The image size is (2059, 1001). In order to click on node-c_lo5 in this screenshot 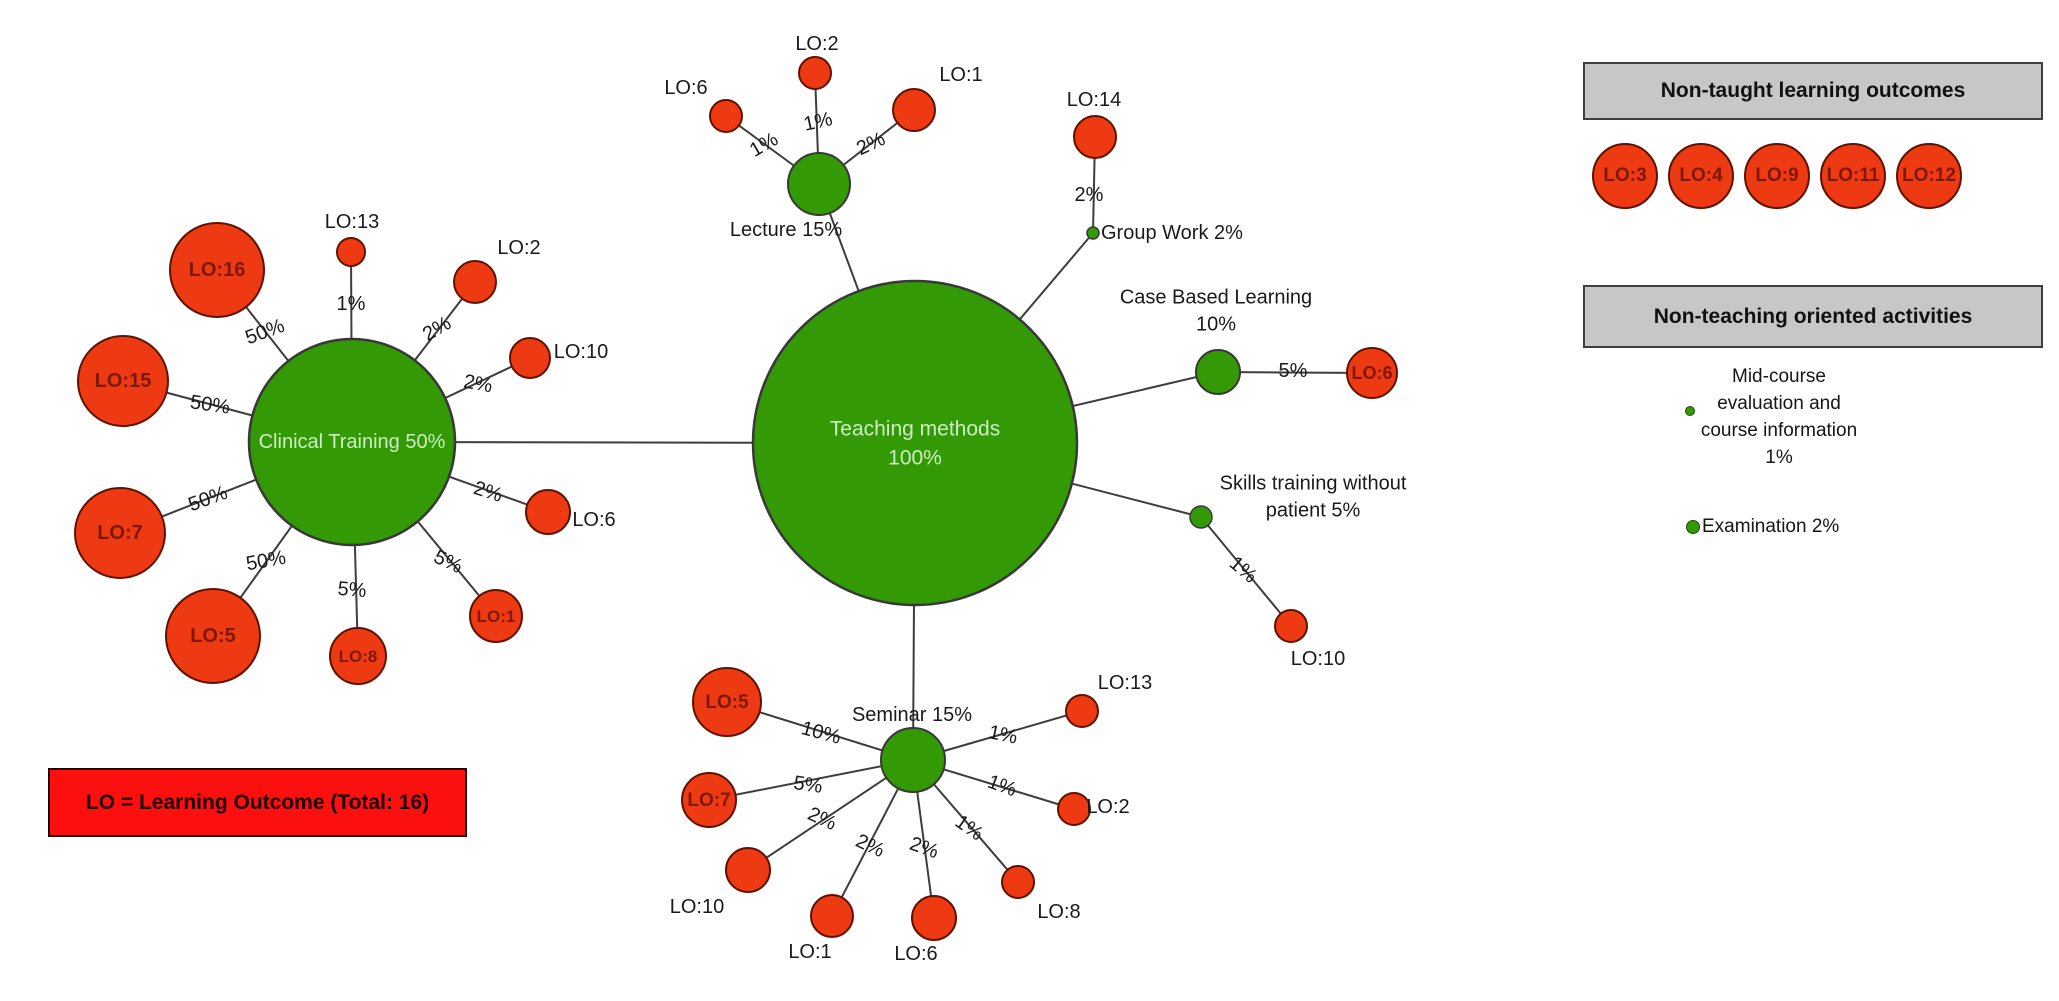, I will do `click(213, 636)`.